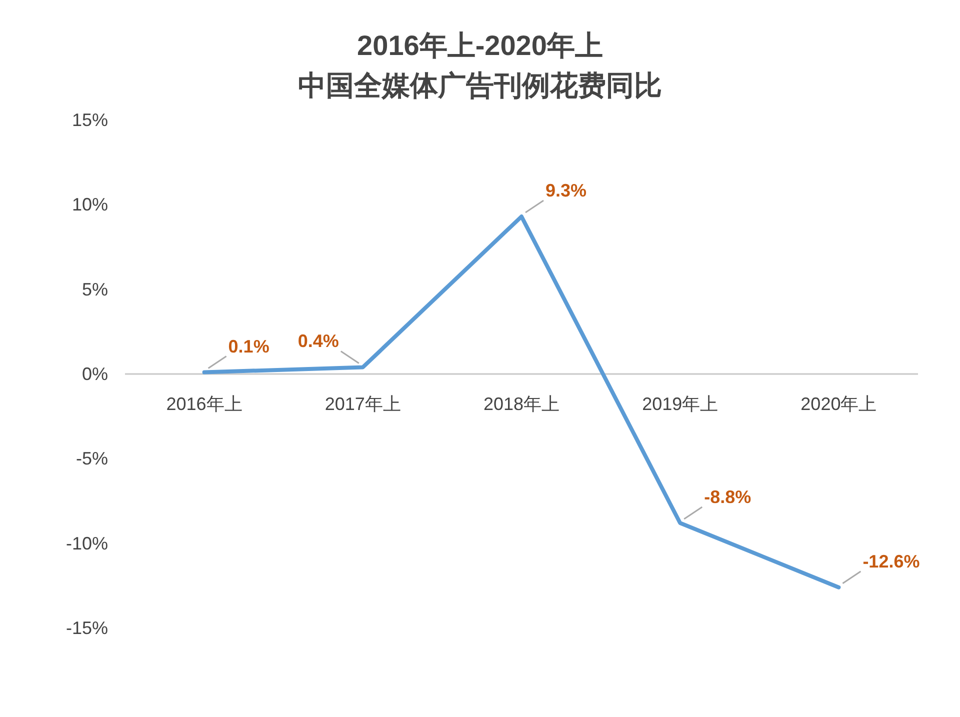 This screenshot has width=960, height=717. Describe the element at coordinates (95, 289) in the screenshot. I see `y-tick-label: 5%` at that location.